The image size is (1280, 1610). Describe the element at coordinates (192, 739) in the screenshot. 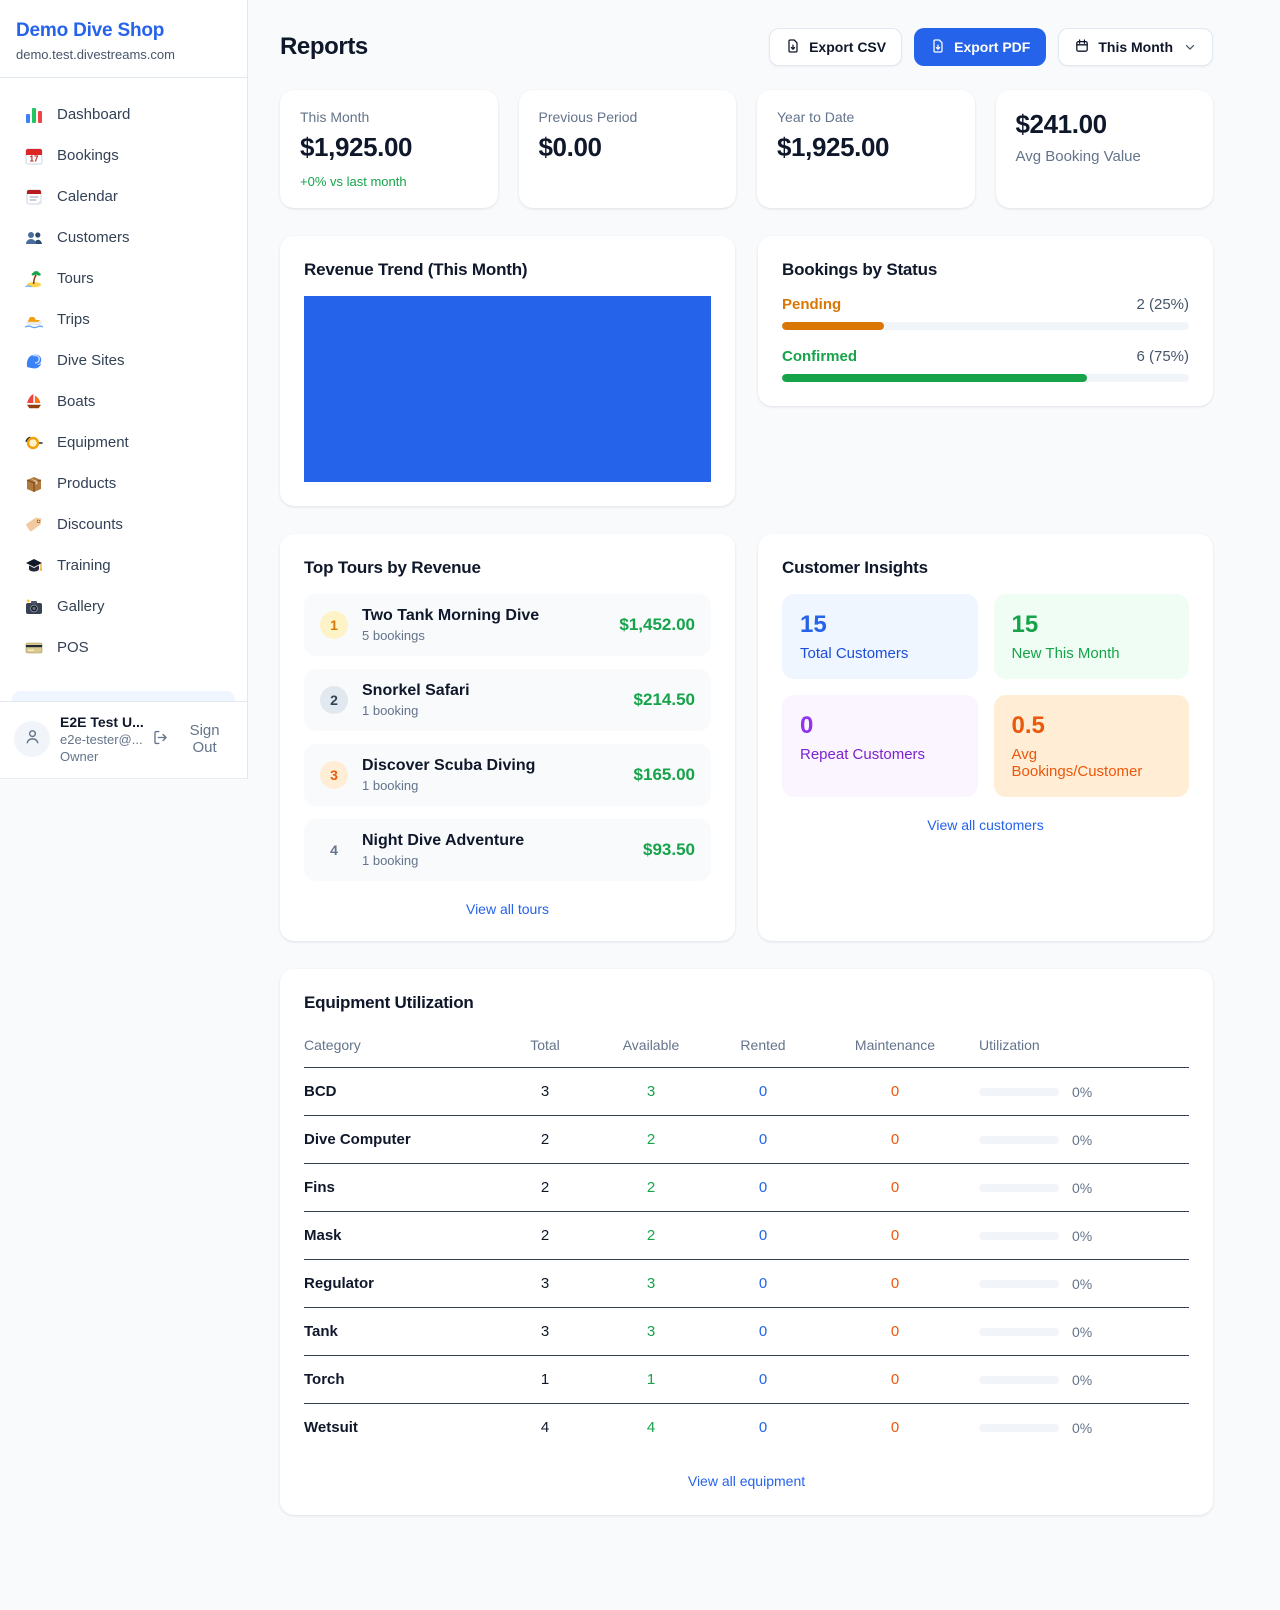

I see `sign-out-button: Sign Out` at that location.